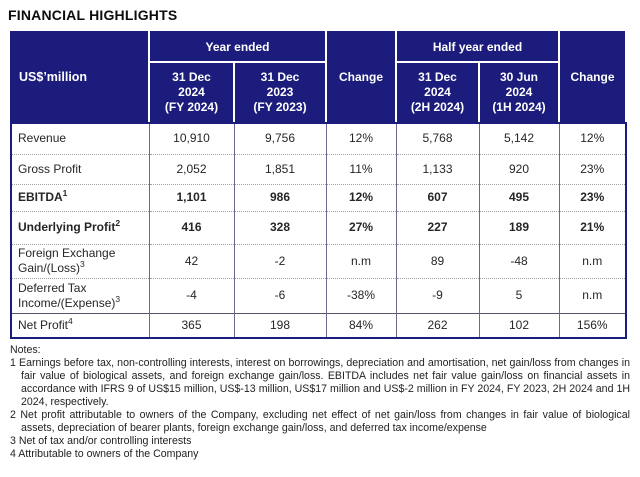 The height and width of the screenshot is (477, 640). I want to click on value-cell: 1,851, so click(279, 168).